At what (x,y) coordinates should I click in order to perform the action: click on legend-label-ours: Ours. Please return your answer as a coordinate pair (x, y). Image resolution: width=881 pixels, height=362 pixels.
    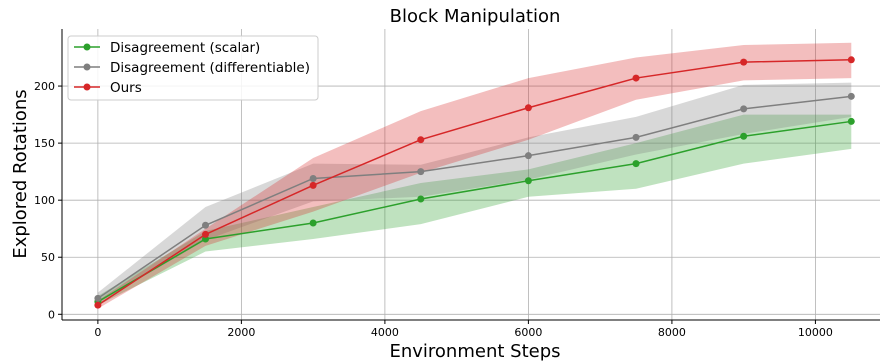
    Looking at the image, I should click on (126, 88).